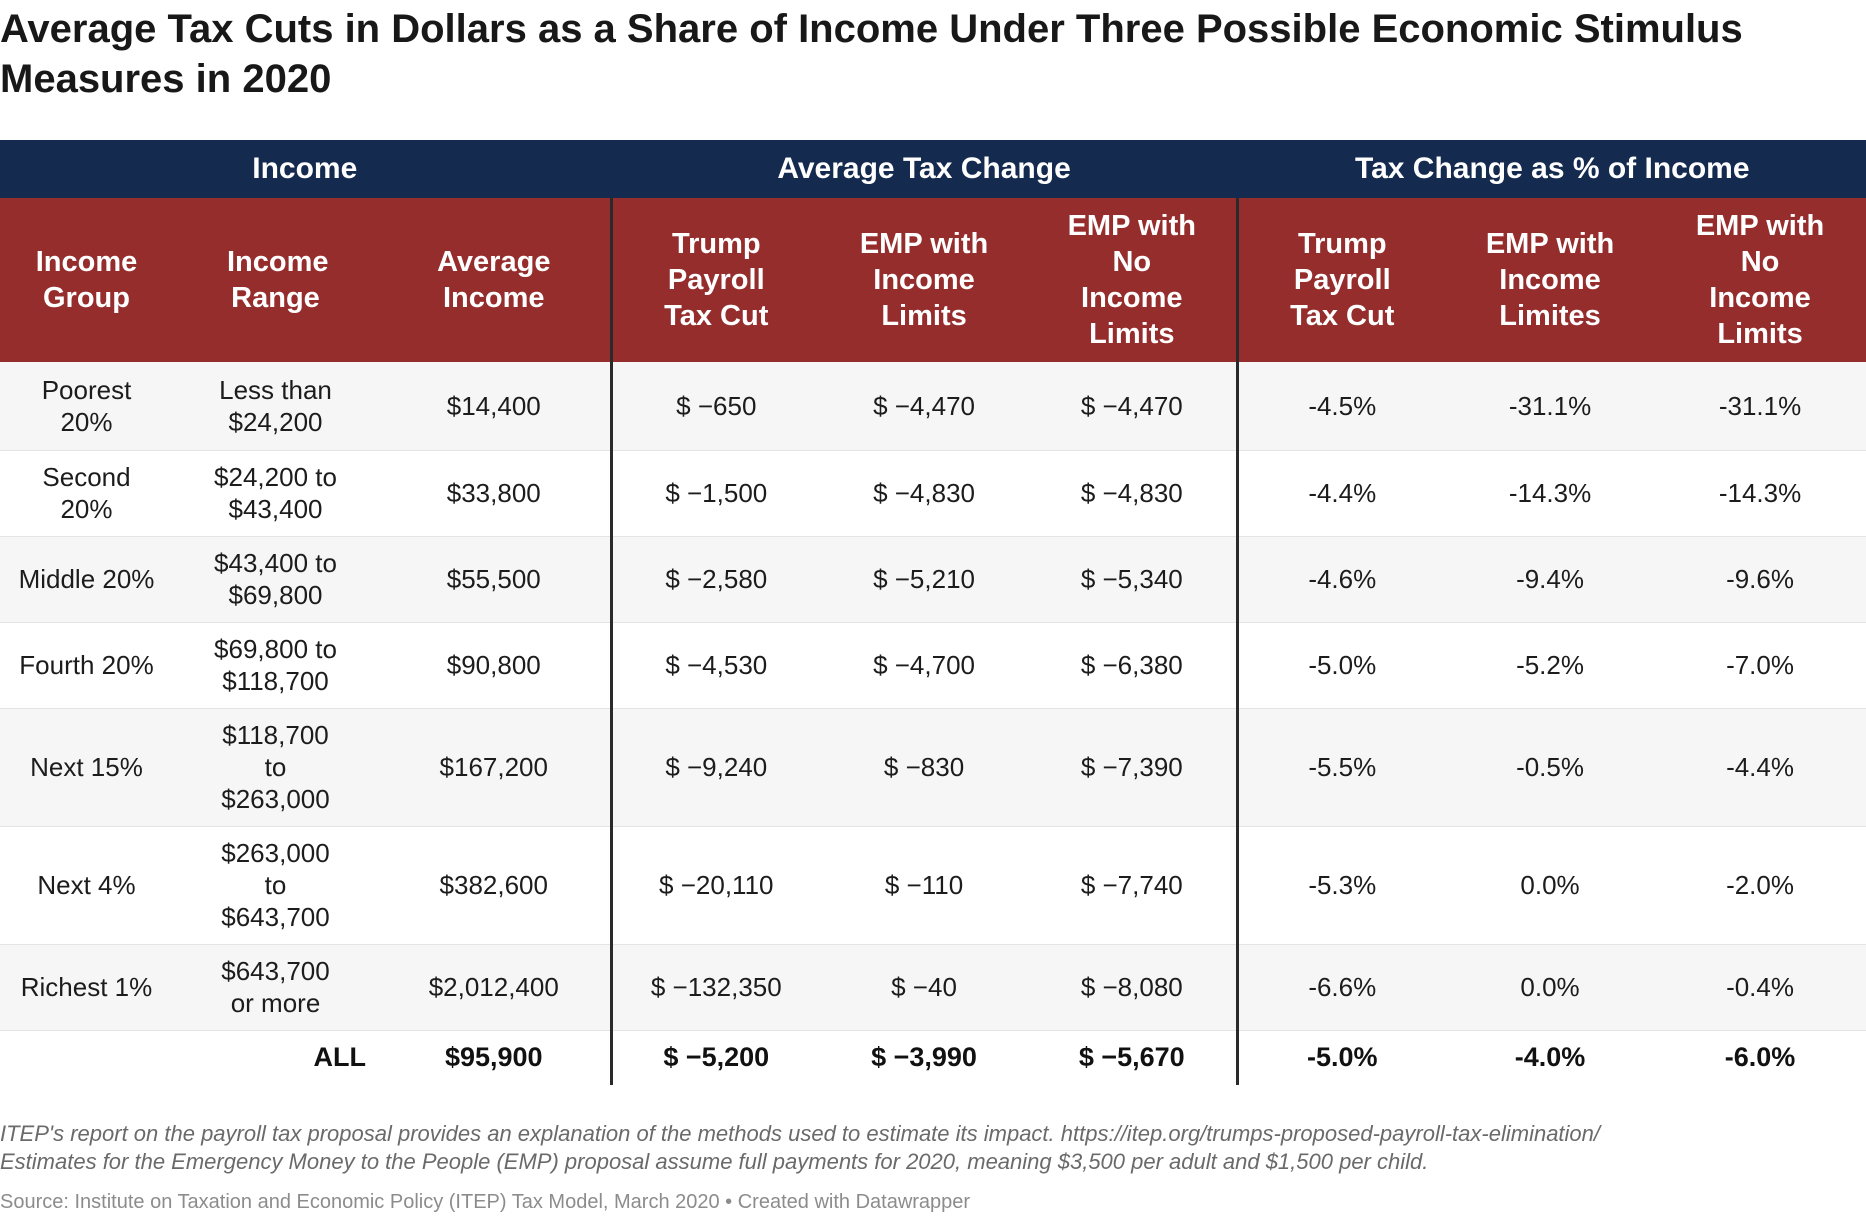 This screenshot has height=1216, width=1866. What do you see at coordinates (1341, 579) in the screenshot?
I see `table-cell: -4.6%` at bounding box center [1341, 579].